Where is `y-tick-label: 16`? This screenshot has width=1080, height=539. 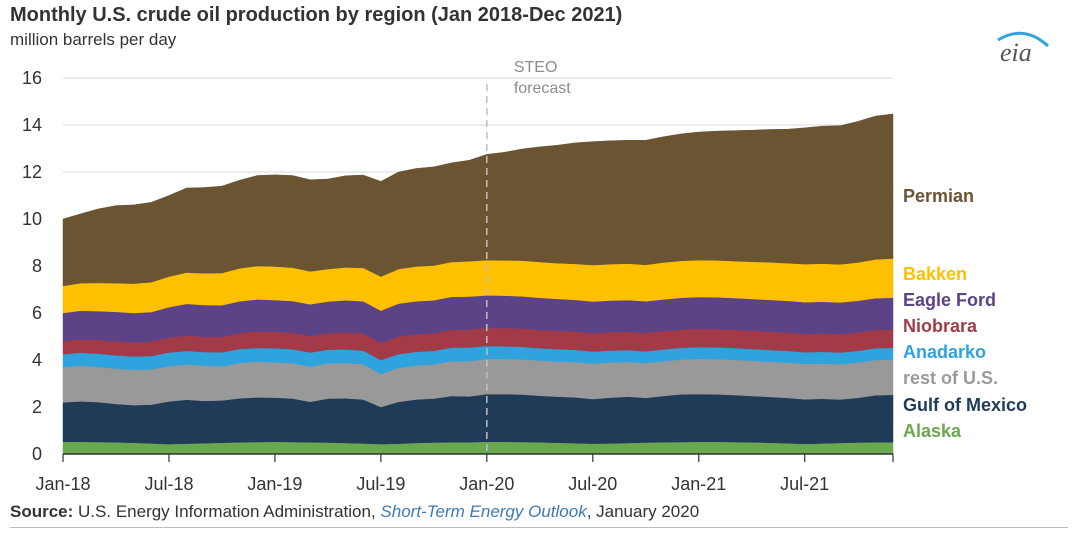 y-tick-label: 16 is located at coordinates (32, 78).